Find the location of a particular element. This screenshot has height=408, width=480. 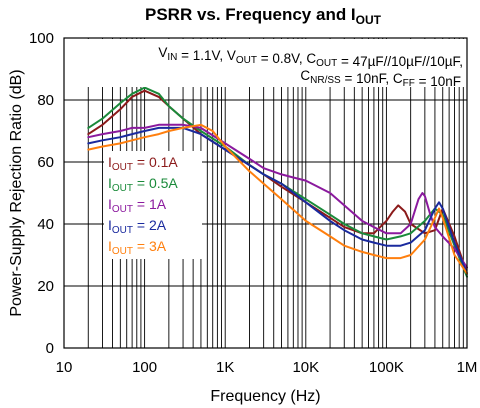

x-tick-label: 10K is located at coordinates (305, 367).